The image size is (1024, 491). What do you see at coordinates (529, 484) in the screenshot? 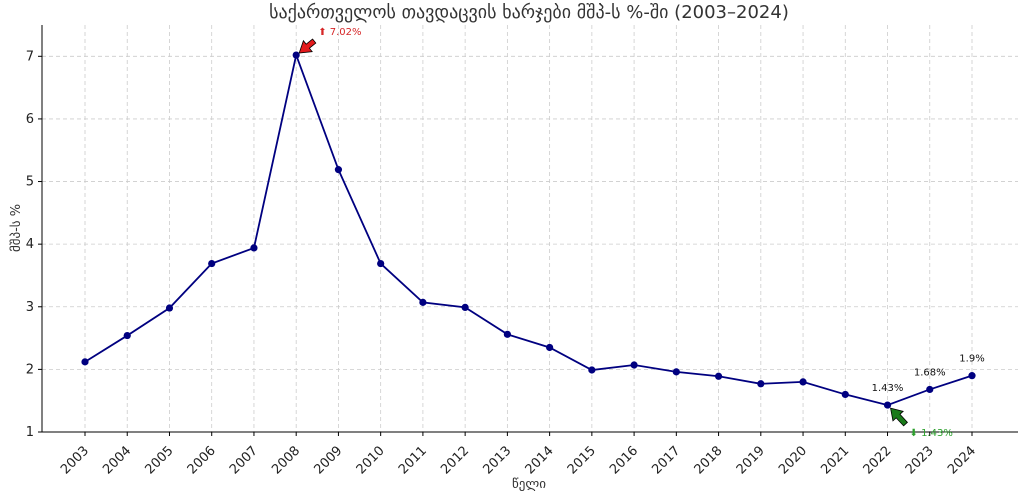
I see `x-axis-label: წელი` at bounding box center [529, 484].